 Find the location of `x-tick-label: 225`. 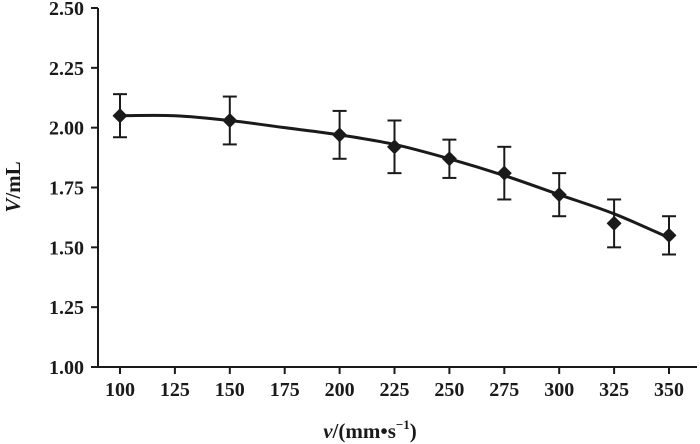

x-tick-label: 225 is located at coordinates (395, 390).